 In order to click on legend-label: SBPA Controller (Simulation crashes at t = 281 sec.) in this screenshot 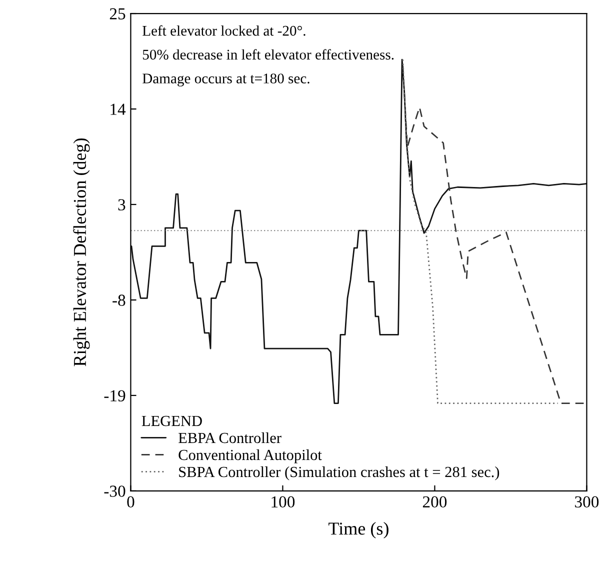, I will do `click(339, 473)`.